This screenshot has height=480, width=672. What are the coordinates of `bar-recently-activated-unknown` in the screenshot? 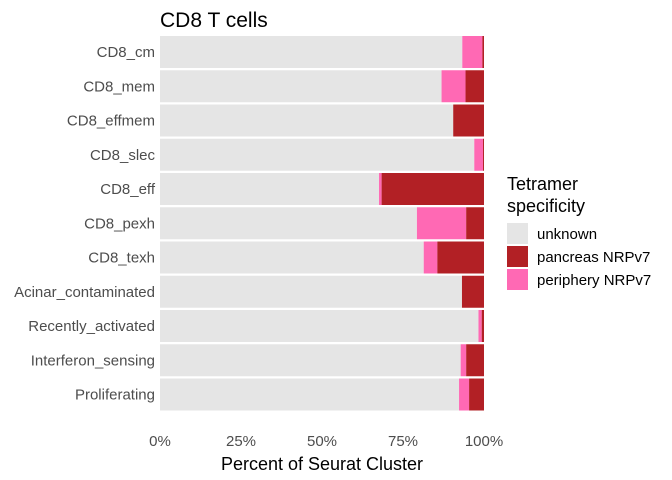 It's located at (319, 326).